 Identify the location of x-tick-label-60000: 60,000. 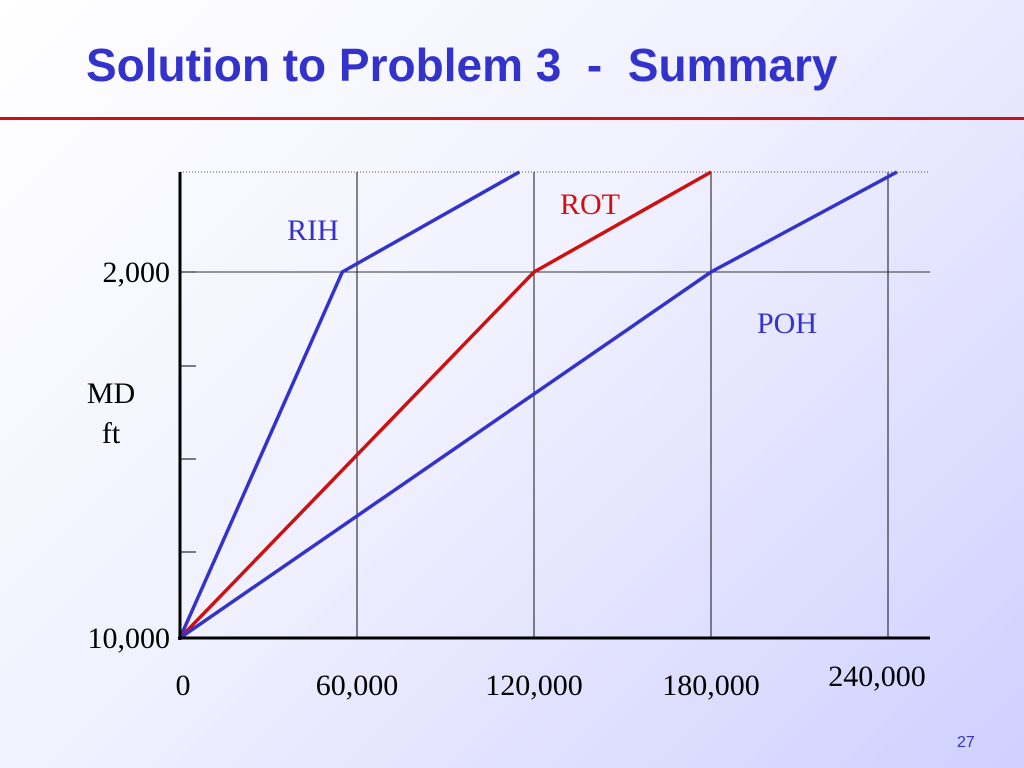
(357, 685).